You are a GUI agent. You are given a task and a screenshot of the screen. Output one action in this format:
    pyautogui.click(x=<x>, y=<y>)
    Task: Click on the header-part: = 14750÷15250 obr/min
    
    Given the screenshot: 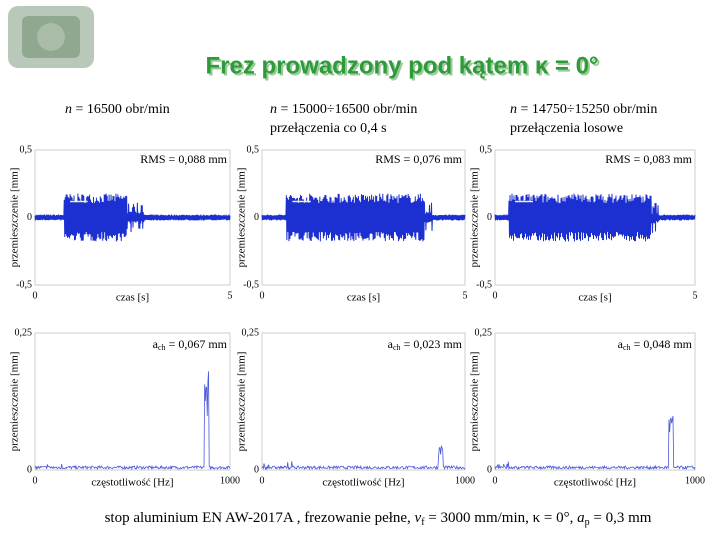 What is the action you would take?
    pyautogui.click(x=587, y=109)
    